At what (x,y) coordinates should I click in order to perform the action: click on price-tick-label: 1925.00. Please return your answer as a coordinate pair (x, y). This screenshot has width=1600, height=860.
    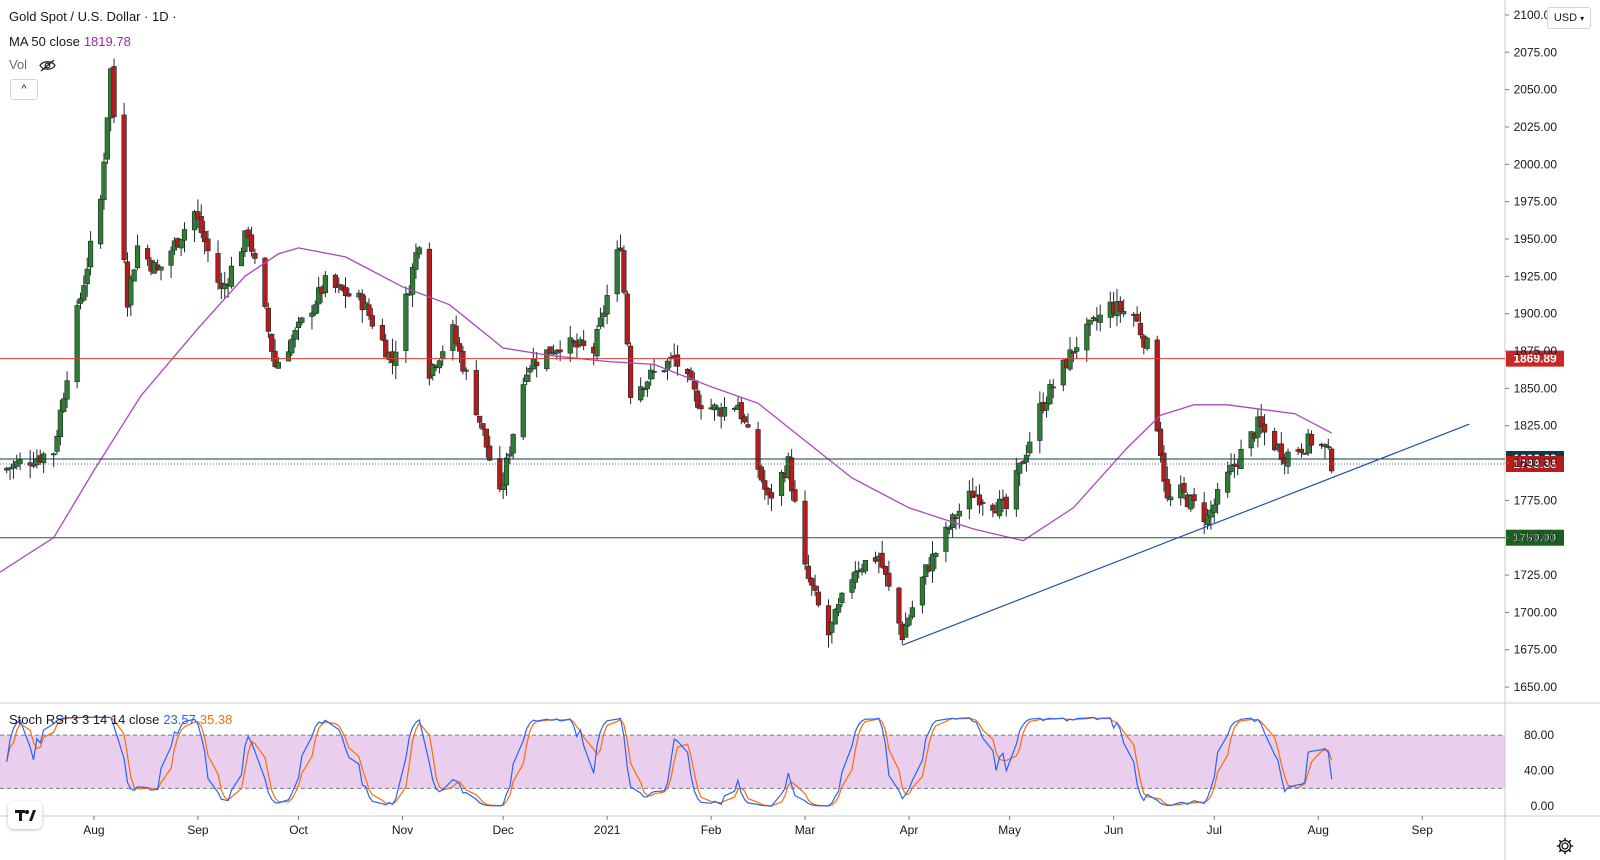
    Looking at the image, I should click on (1536, 276).